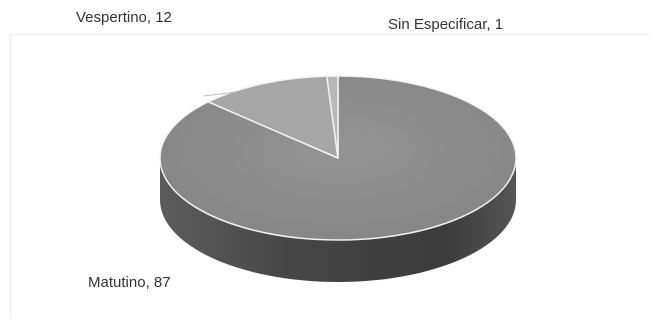 The height and width of the screenshot is (330, 658). I want to click on data-label-matutino: Matutino, 87, so click(129, 282).